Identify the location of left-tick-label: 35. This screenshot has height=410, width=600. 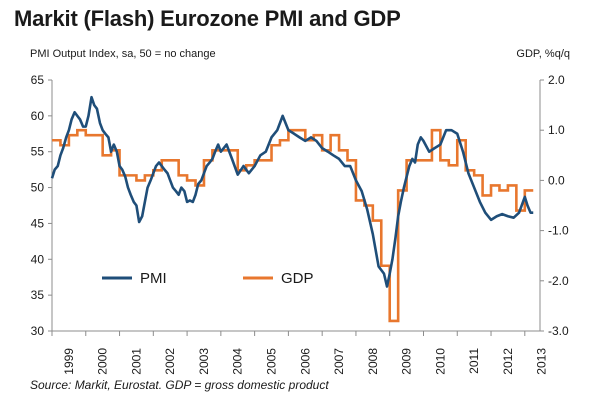
(38, 295).